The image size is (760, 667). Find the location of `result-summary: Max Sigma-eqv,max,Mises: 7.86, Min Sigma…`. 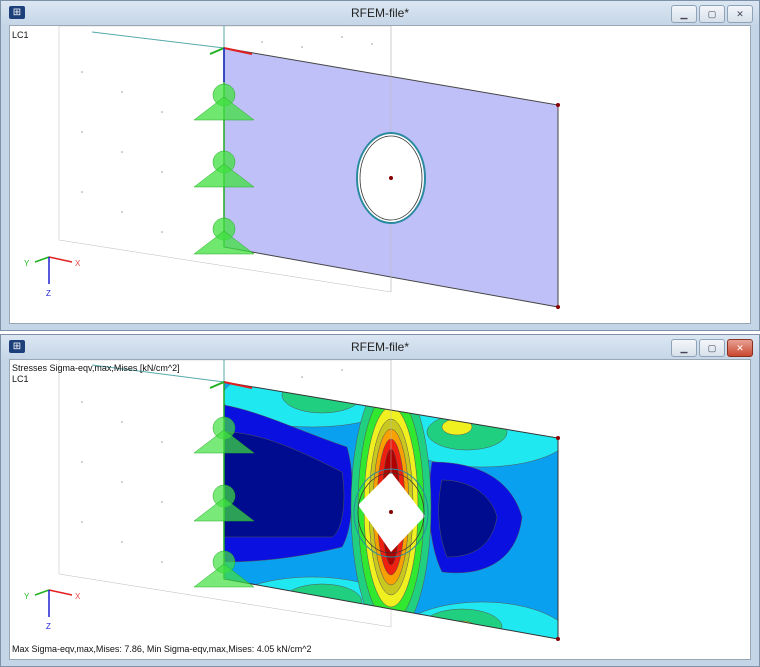

result-summary: Max Sigma-eqv,max,Mises: 7.86, Min Sigma… is located at coordinates (162, 649).